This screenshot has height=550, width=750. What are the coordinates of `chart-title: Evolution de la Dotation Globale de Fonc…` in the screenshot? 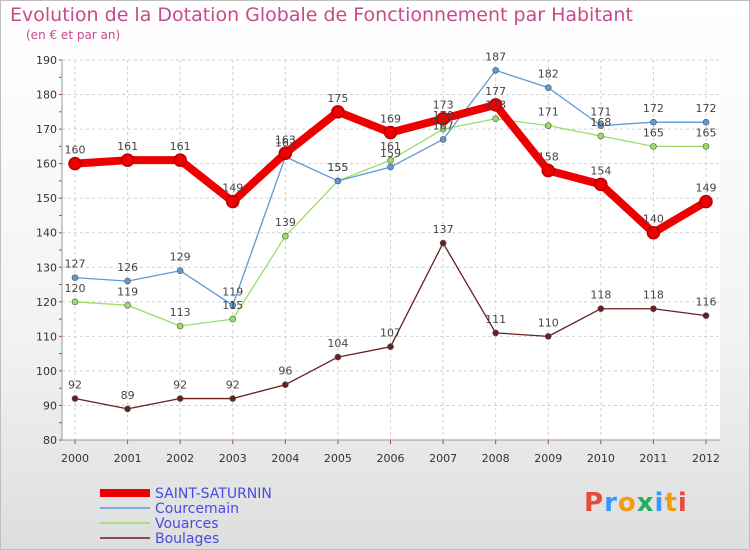 It's located at (321, 15).